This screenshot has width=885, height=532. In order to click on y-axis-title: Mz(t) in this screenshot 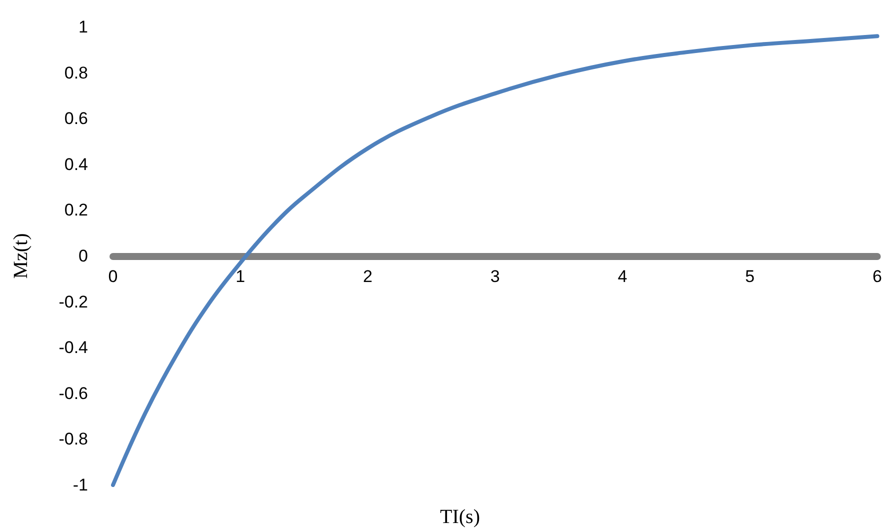, I will do `click(21, 256)`.